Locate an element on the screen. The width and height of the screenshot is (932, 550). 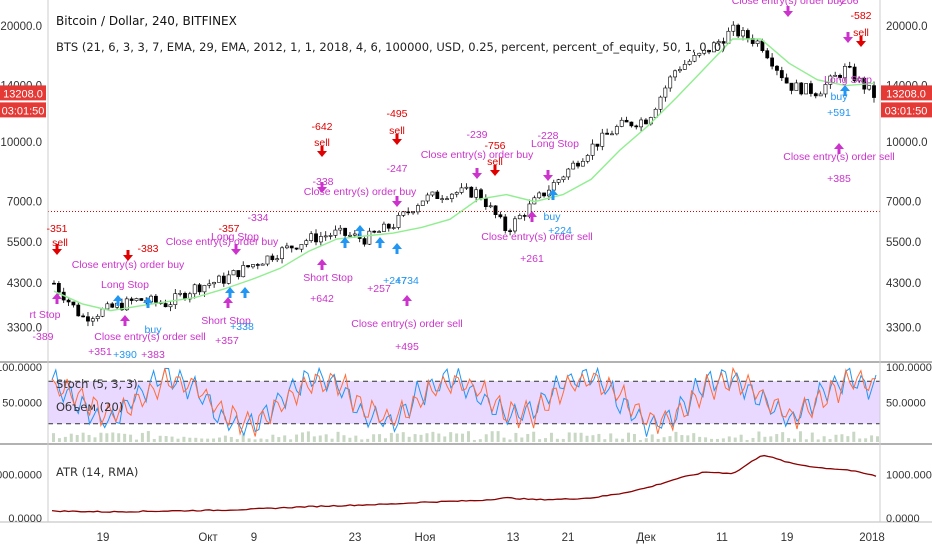
x-tick-label: Ноя is located at coordinates (425, 538).